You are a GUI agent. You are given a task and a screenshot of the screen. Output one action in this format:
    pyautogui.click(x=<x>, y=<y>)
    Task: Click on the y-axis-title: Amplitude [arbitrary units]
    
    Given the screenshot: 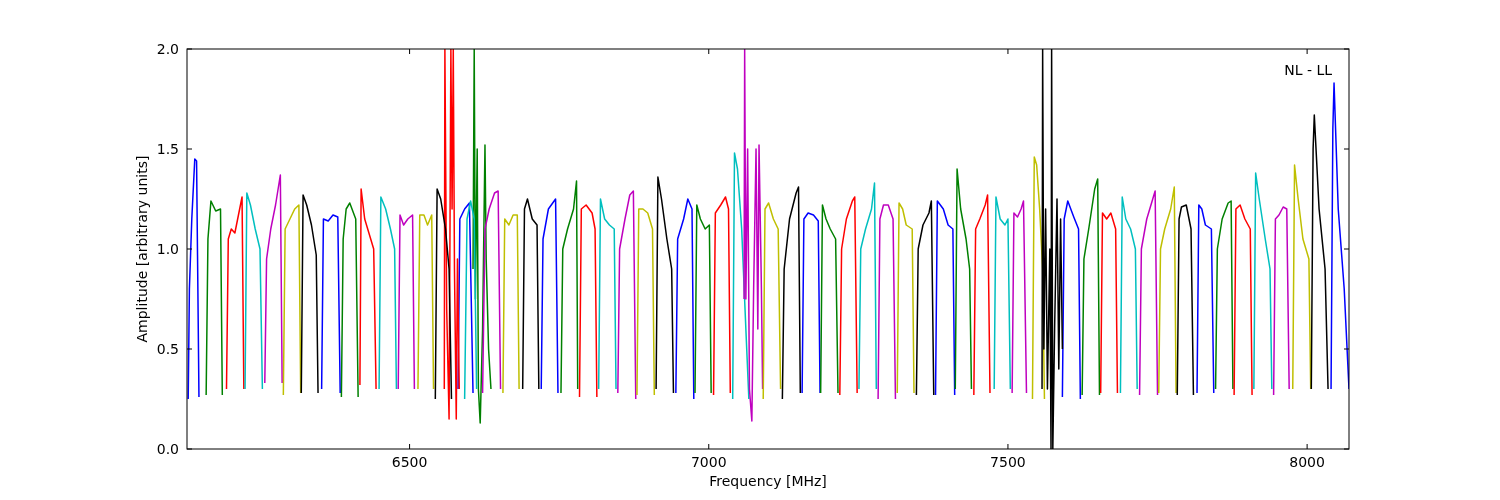 What is the action you would take?
    pyautogui.click(x=142, y=249)
    